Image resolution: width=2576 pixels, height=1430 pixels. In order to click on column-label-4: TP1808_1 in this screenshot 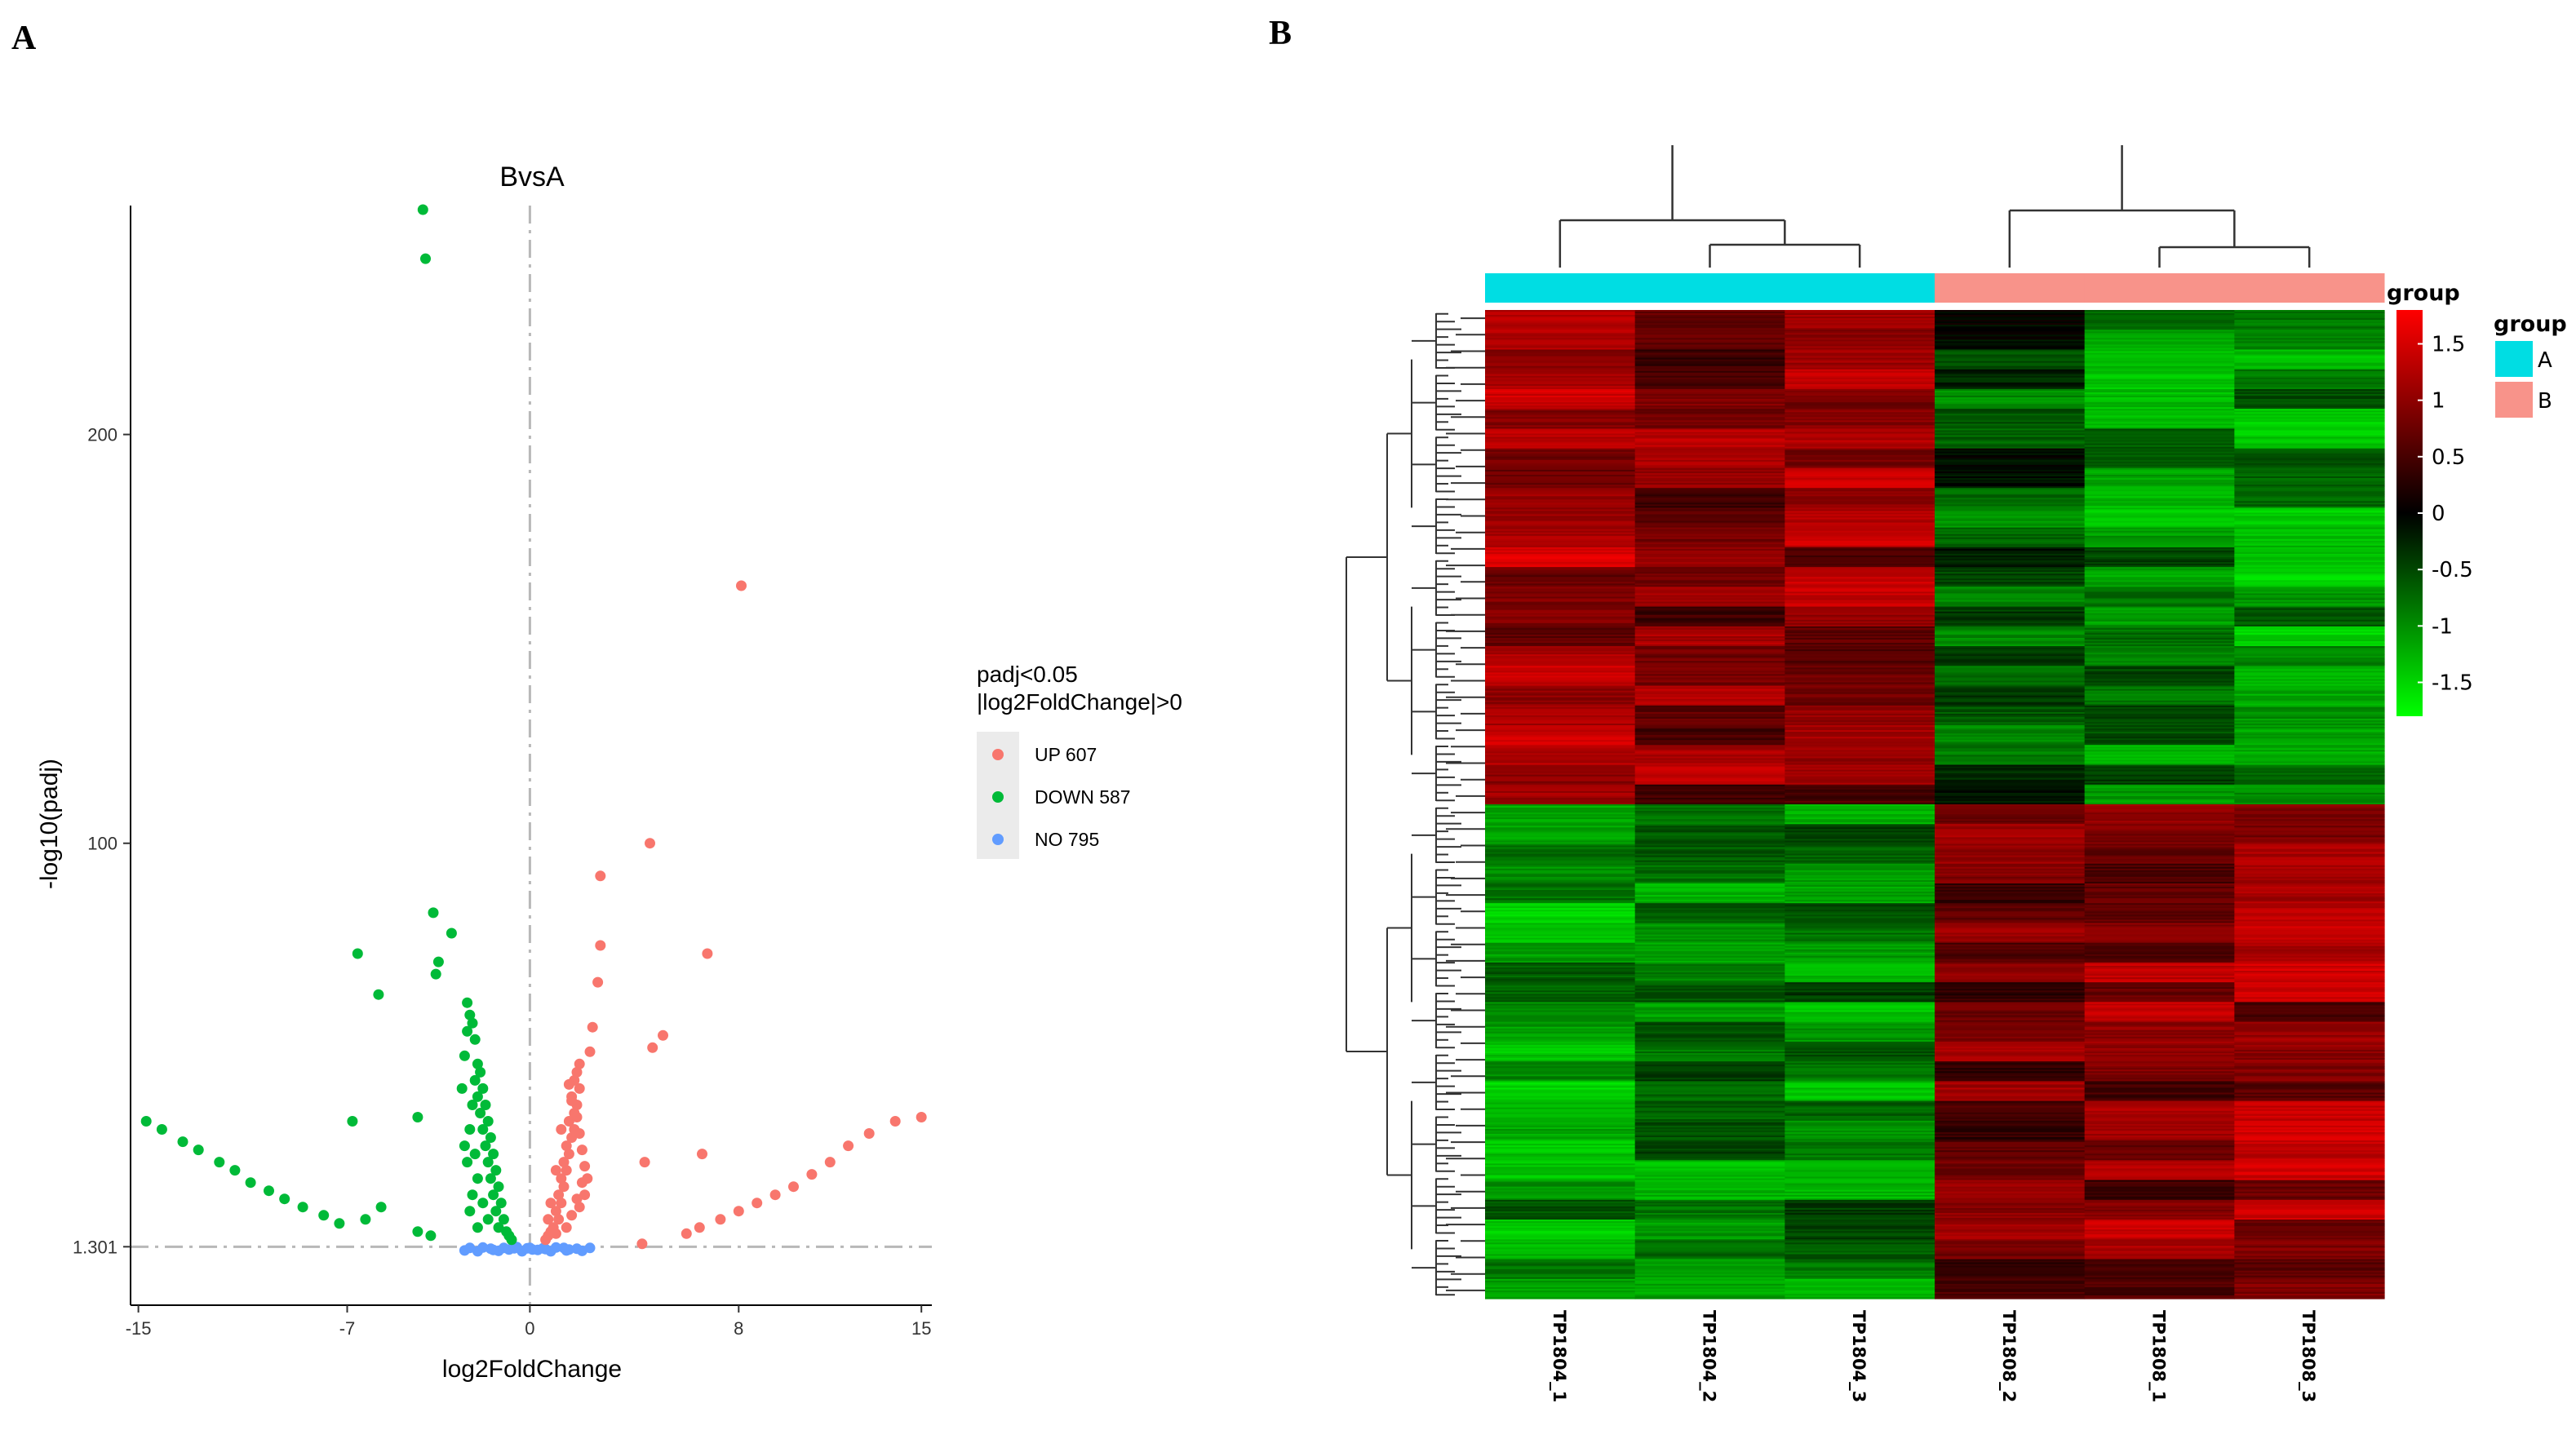, I will do `click(2159, 1356)`.